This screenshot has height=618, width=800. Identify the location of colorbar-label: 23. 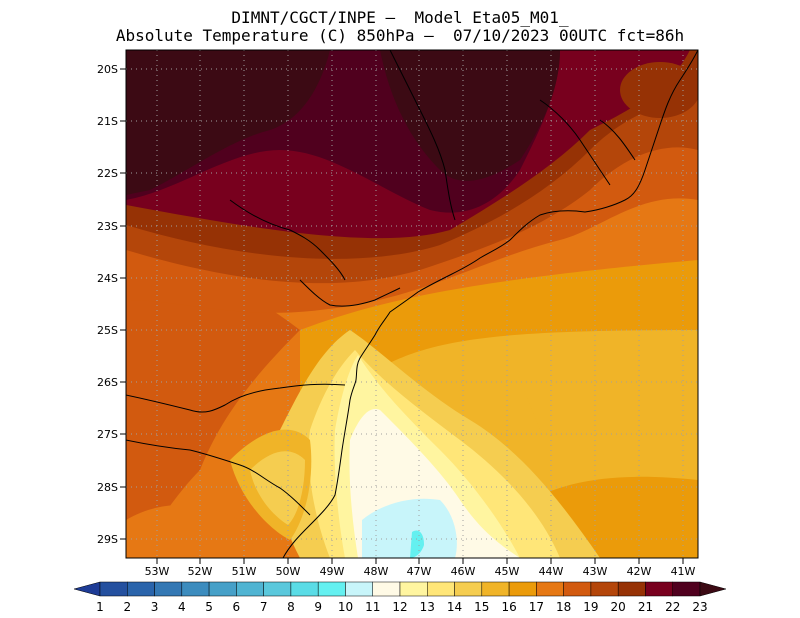
(699, 607).